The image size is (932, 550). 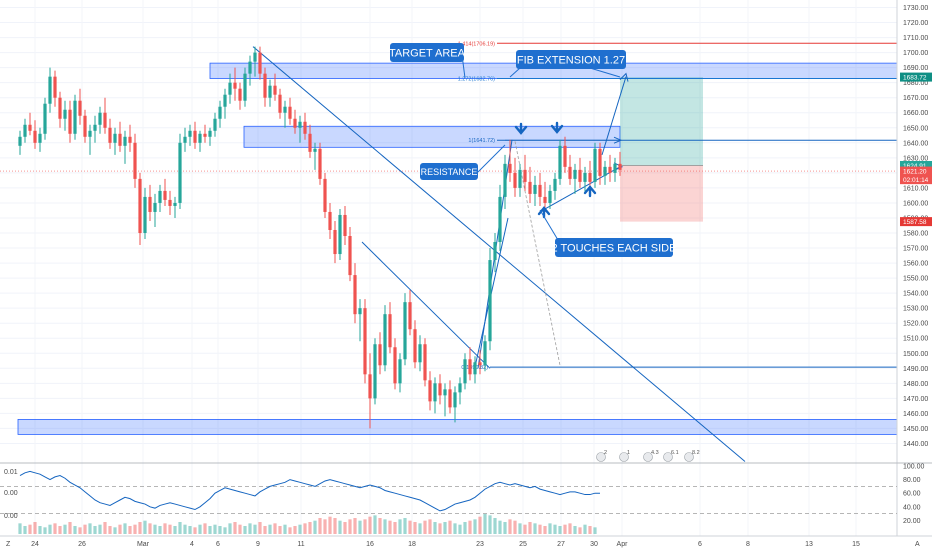 I want to click on price-tick-1610: 1610.00, so click(x=915, y=188).